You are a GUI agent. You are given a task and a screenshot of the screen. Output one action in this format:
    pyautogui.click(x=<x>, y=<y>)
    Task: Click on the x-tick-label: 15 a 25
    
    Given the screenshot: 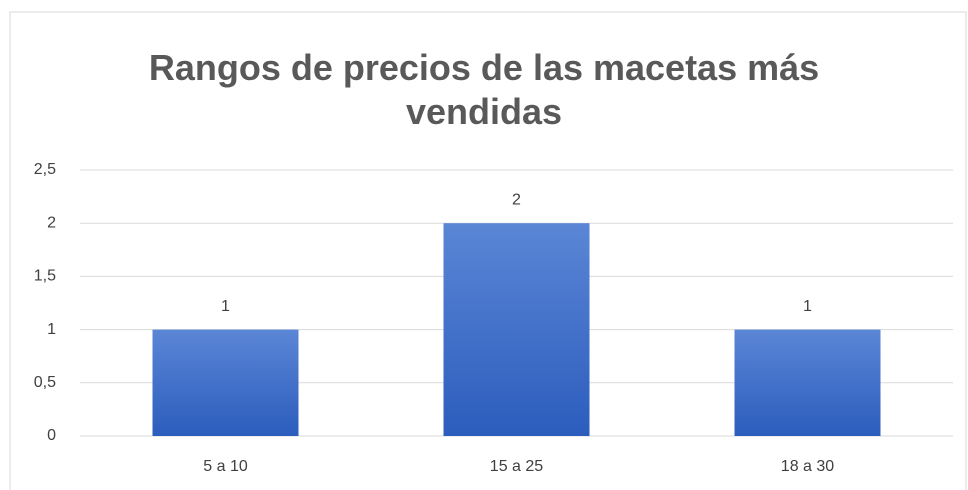 What is the action you would take?
    pyautogui.click(x=516, y=466)
    